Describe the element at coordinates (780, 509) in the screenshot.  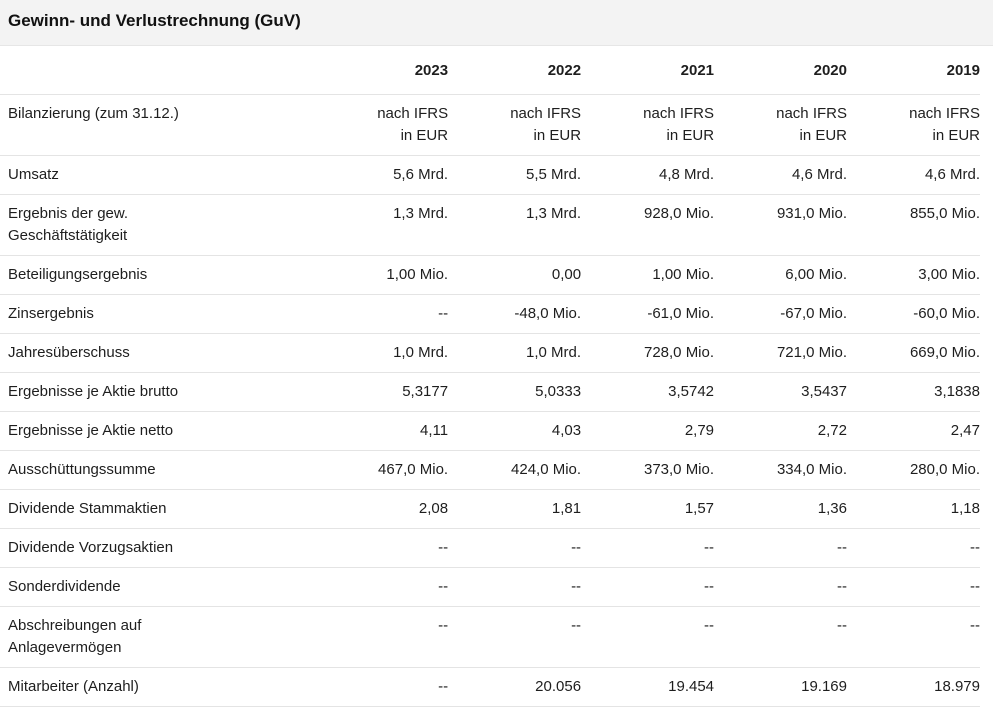
I see `cell-value: 1,36` at that location.